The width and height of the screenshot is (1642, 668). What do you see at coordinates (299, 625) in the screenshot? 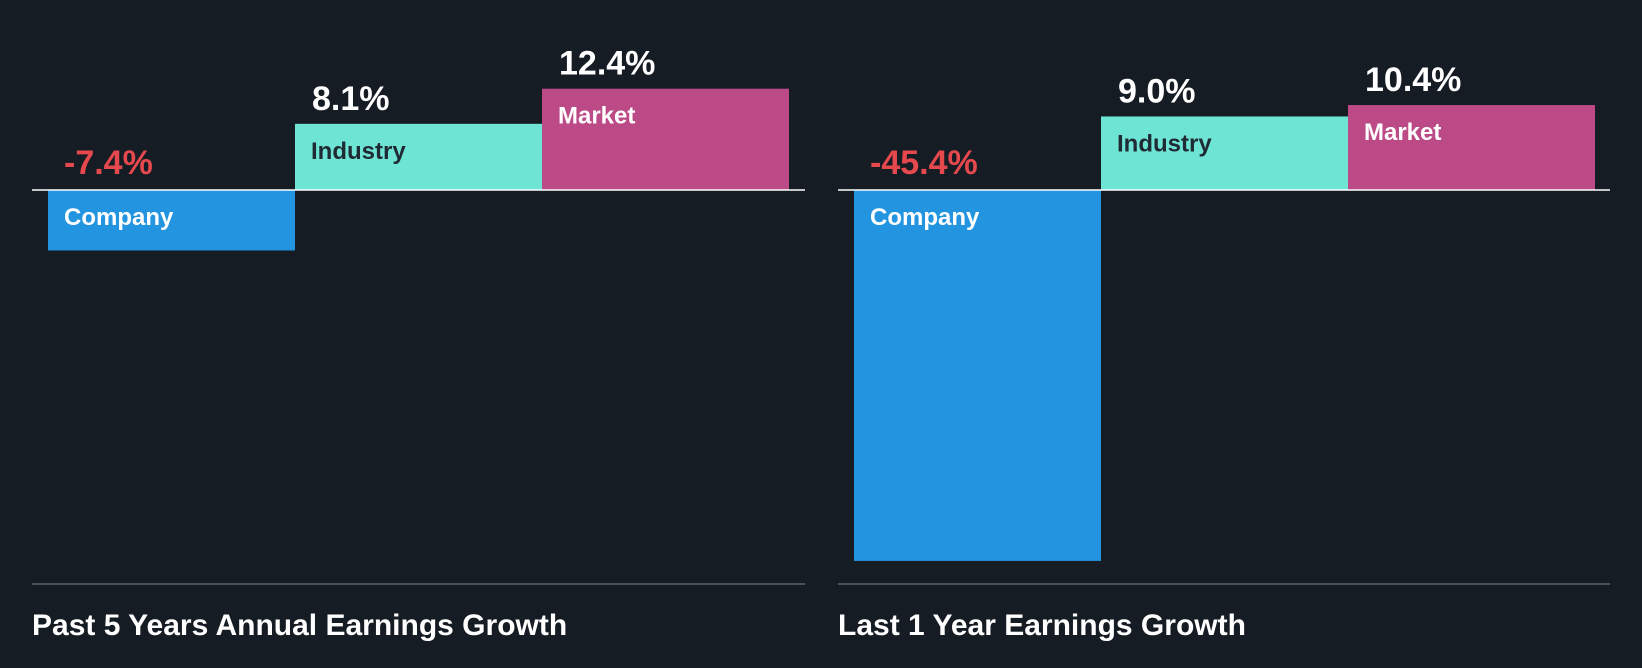
I see `chart-1-title: Past 5 Years Annual Earnings Growth` at bounding box center [299, 625].